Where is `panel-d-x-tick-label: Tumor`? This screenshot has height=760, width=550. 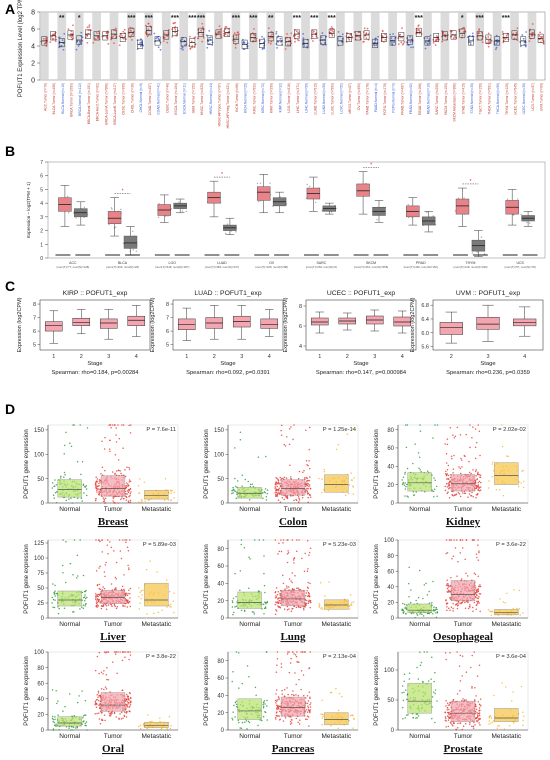 panel-d-x-tick-label: Tumor is located at coordinates (293, 624).